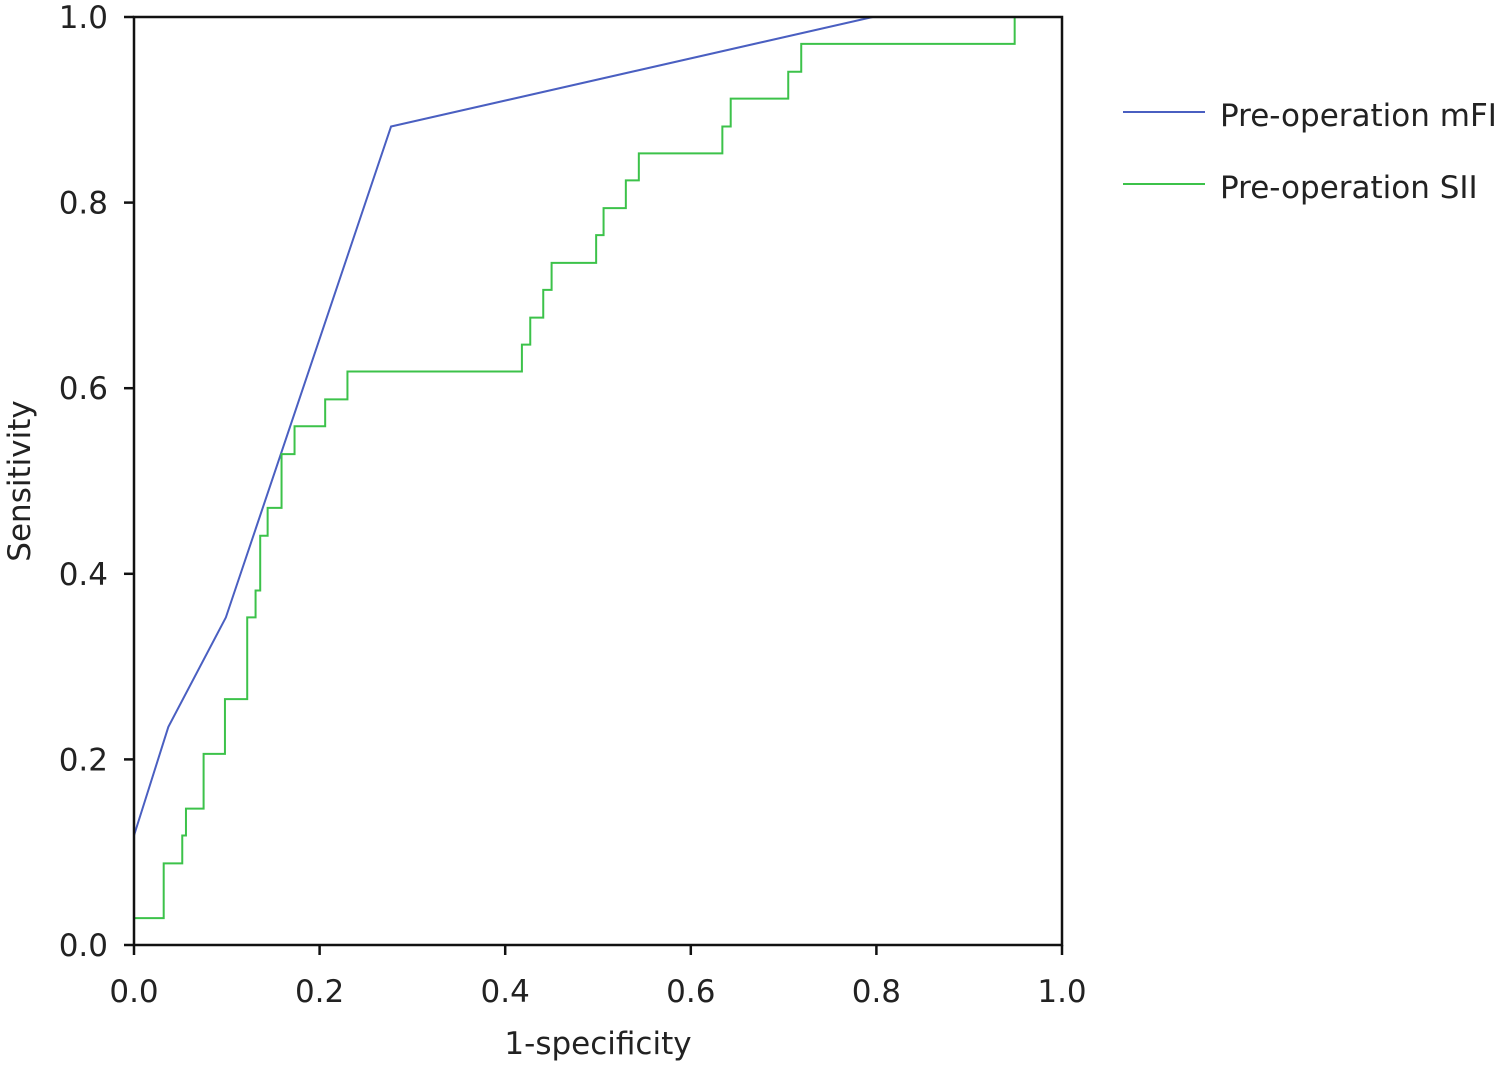  What do you see at coordinates (83, 18) in the screenshot?
I see `y-tick-label: 1.0` at bounding box center [83, 18].